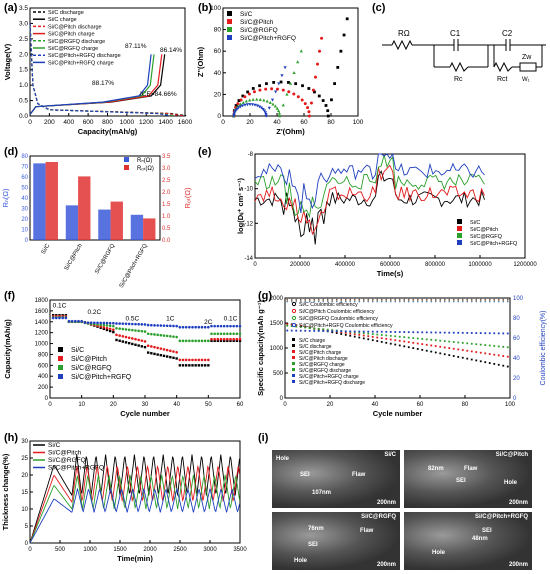 This screenshot has width=550, height=574. Describe the element at coordinates (43, 388) in the screenshot. I see `y-tick-label: 200` at that location.